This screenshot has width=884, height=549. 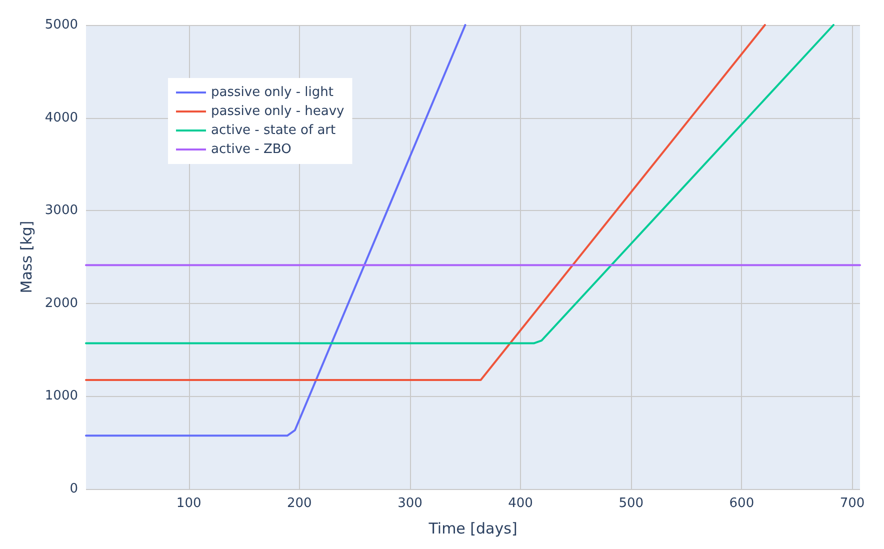 I want to click on y-tick-label: 0, so click(x=74, y=489).